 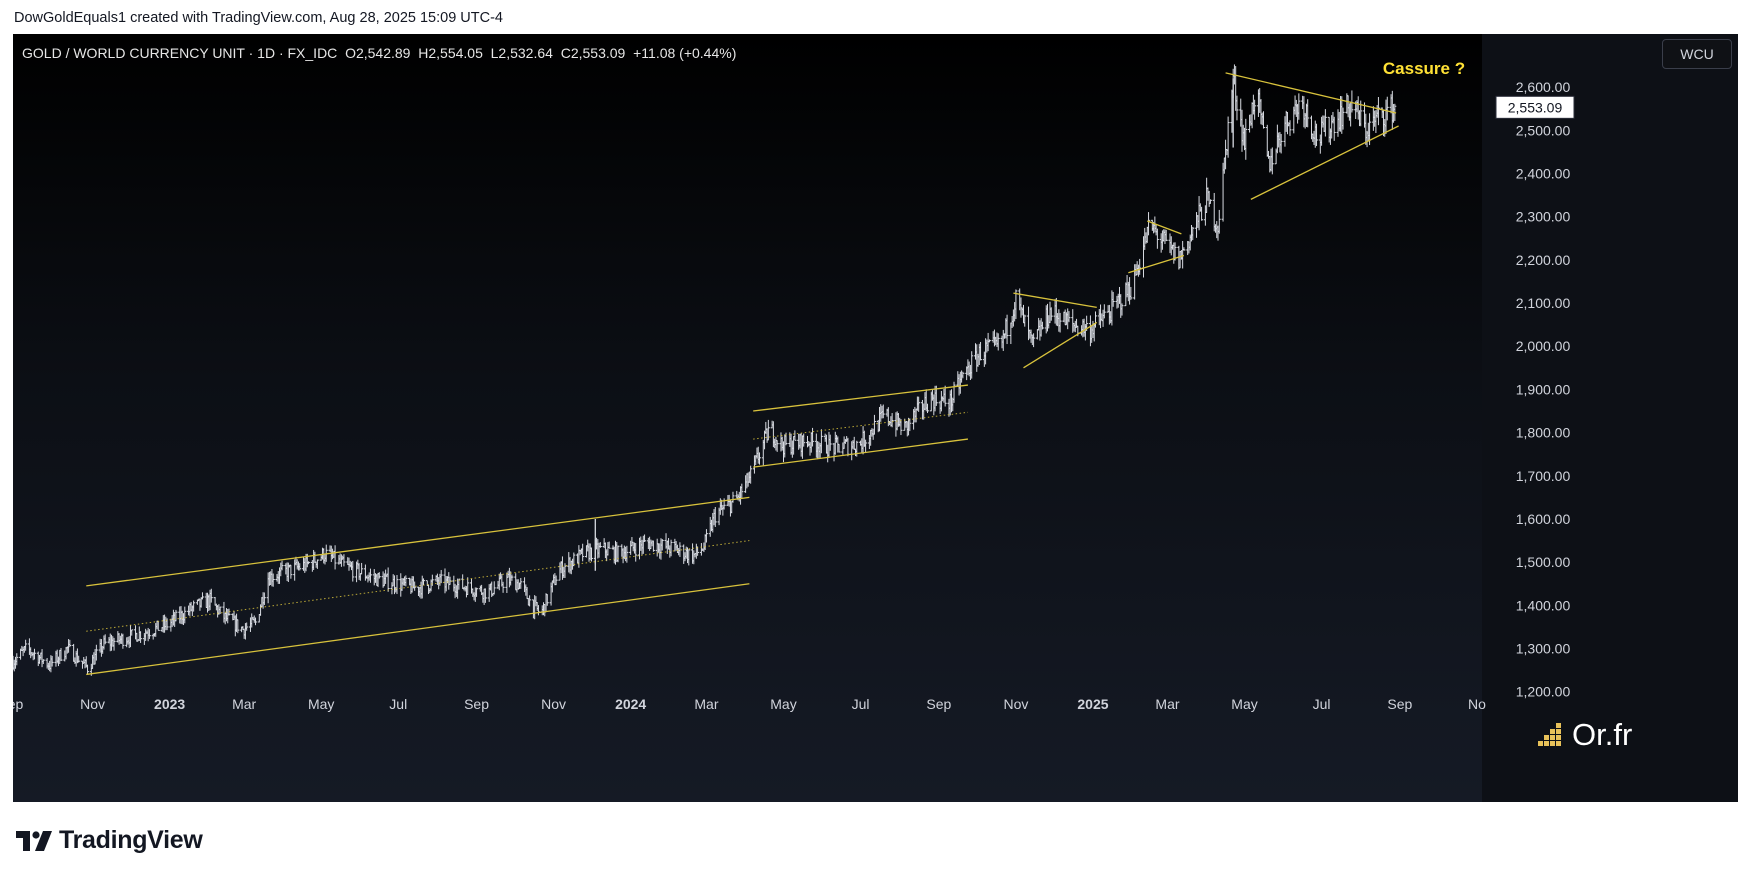 What do you see at coordinates (630, 704) in the screenshot?
I see `time-tick-label: 2024` at bounding box center [630, 704].